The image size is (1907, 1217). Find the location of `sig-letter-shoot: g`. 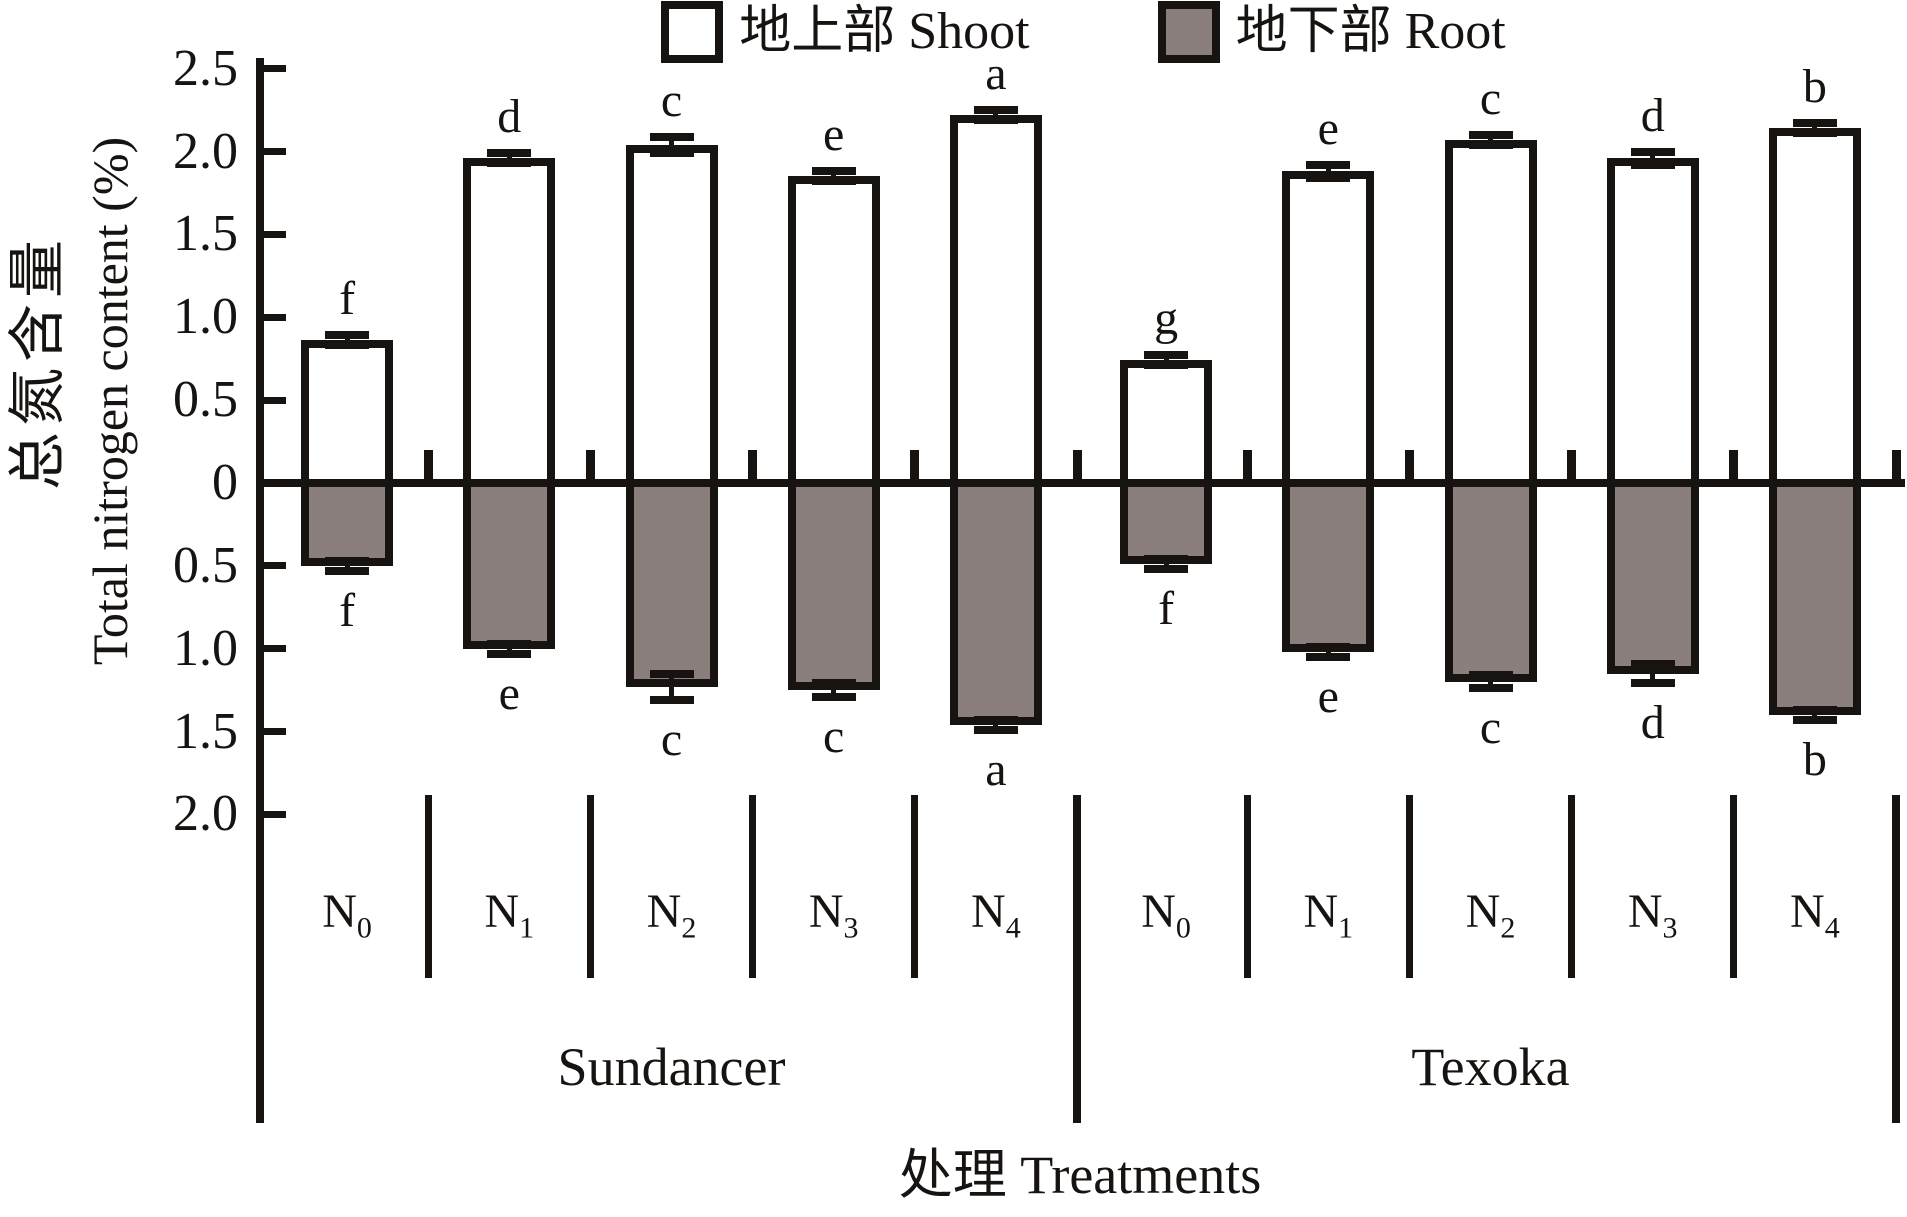

sig-letter-shoot: g is located at coordinates (1166, 319).